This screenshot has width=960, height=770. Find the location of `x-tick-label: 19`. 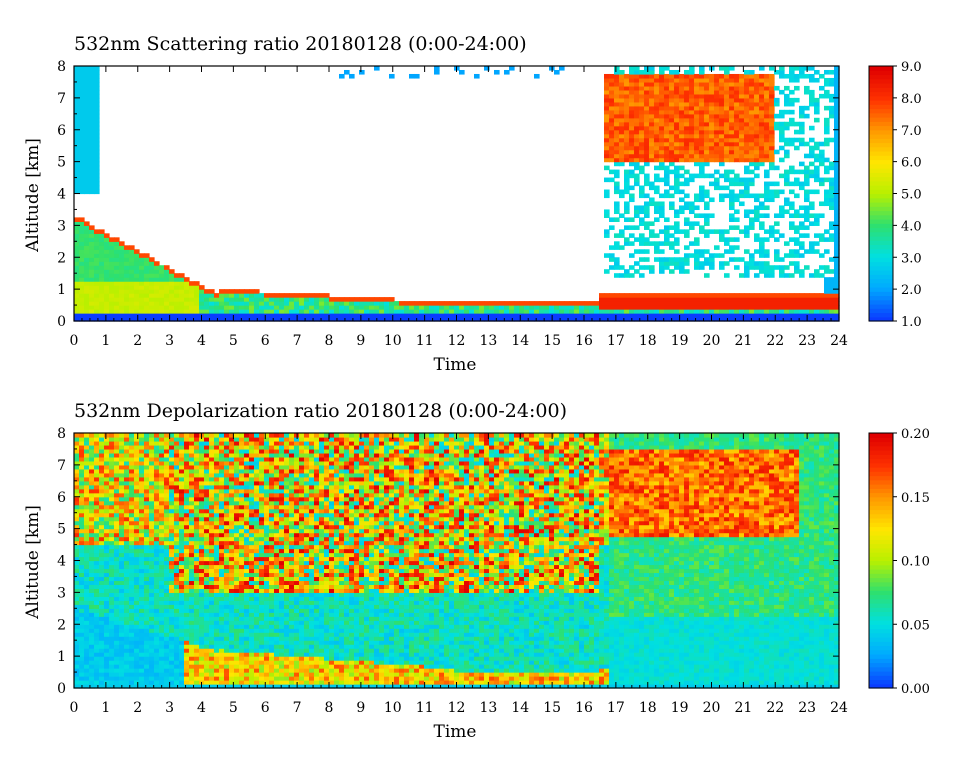

x-tick-label: 19 is located at coordinates (680, 341).